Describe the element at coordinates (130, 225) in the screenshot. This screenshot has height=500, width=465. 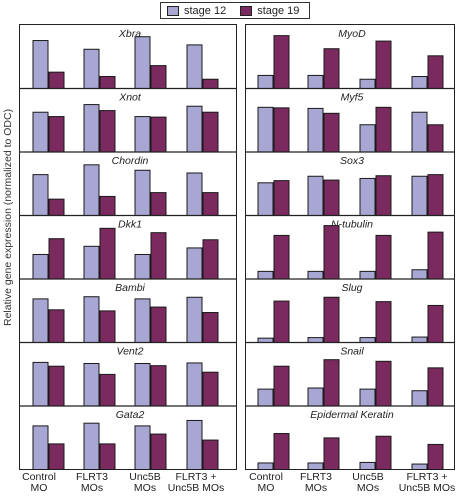
I see `panel-title-dkk1: Dkk1` at that location.